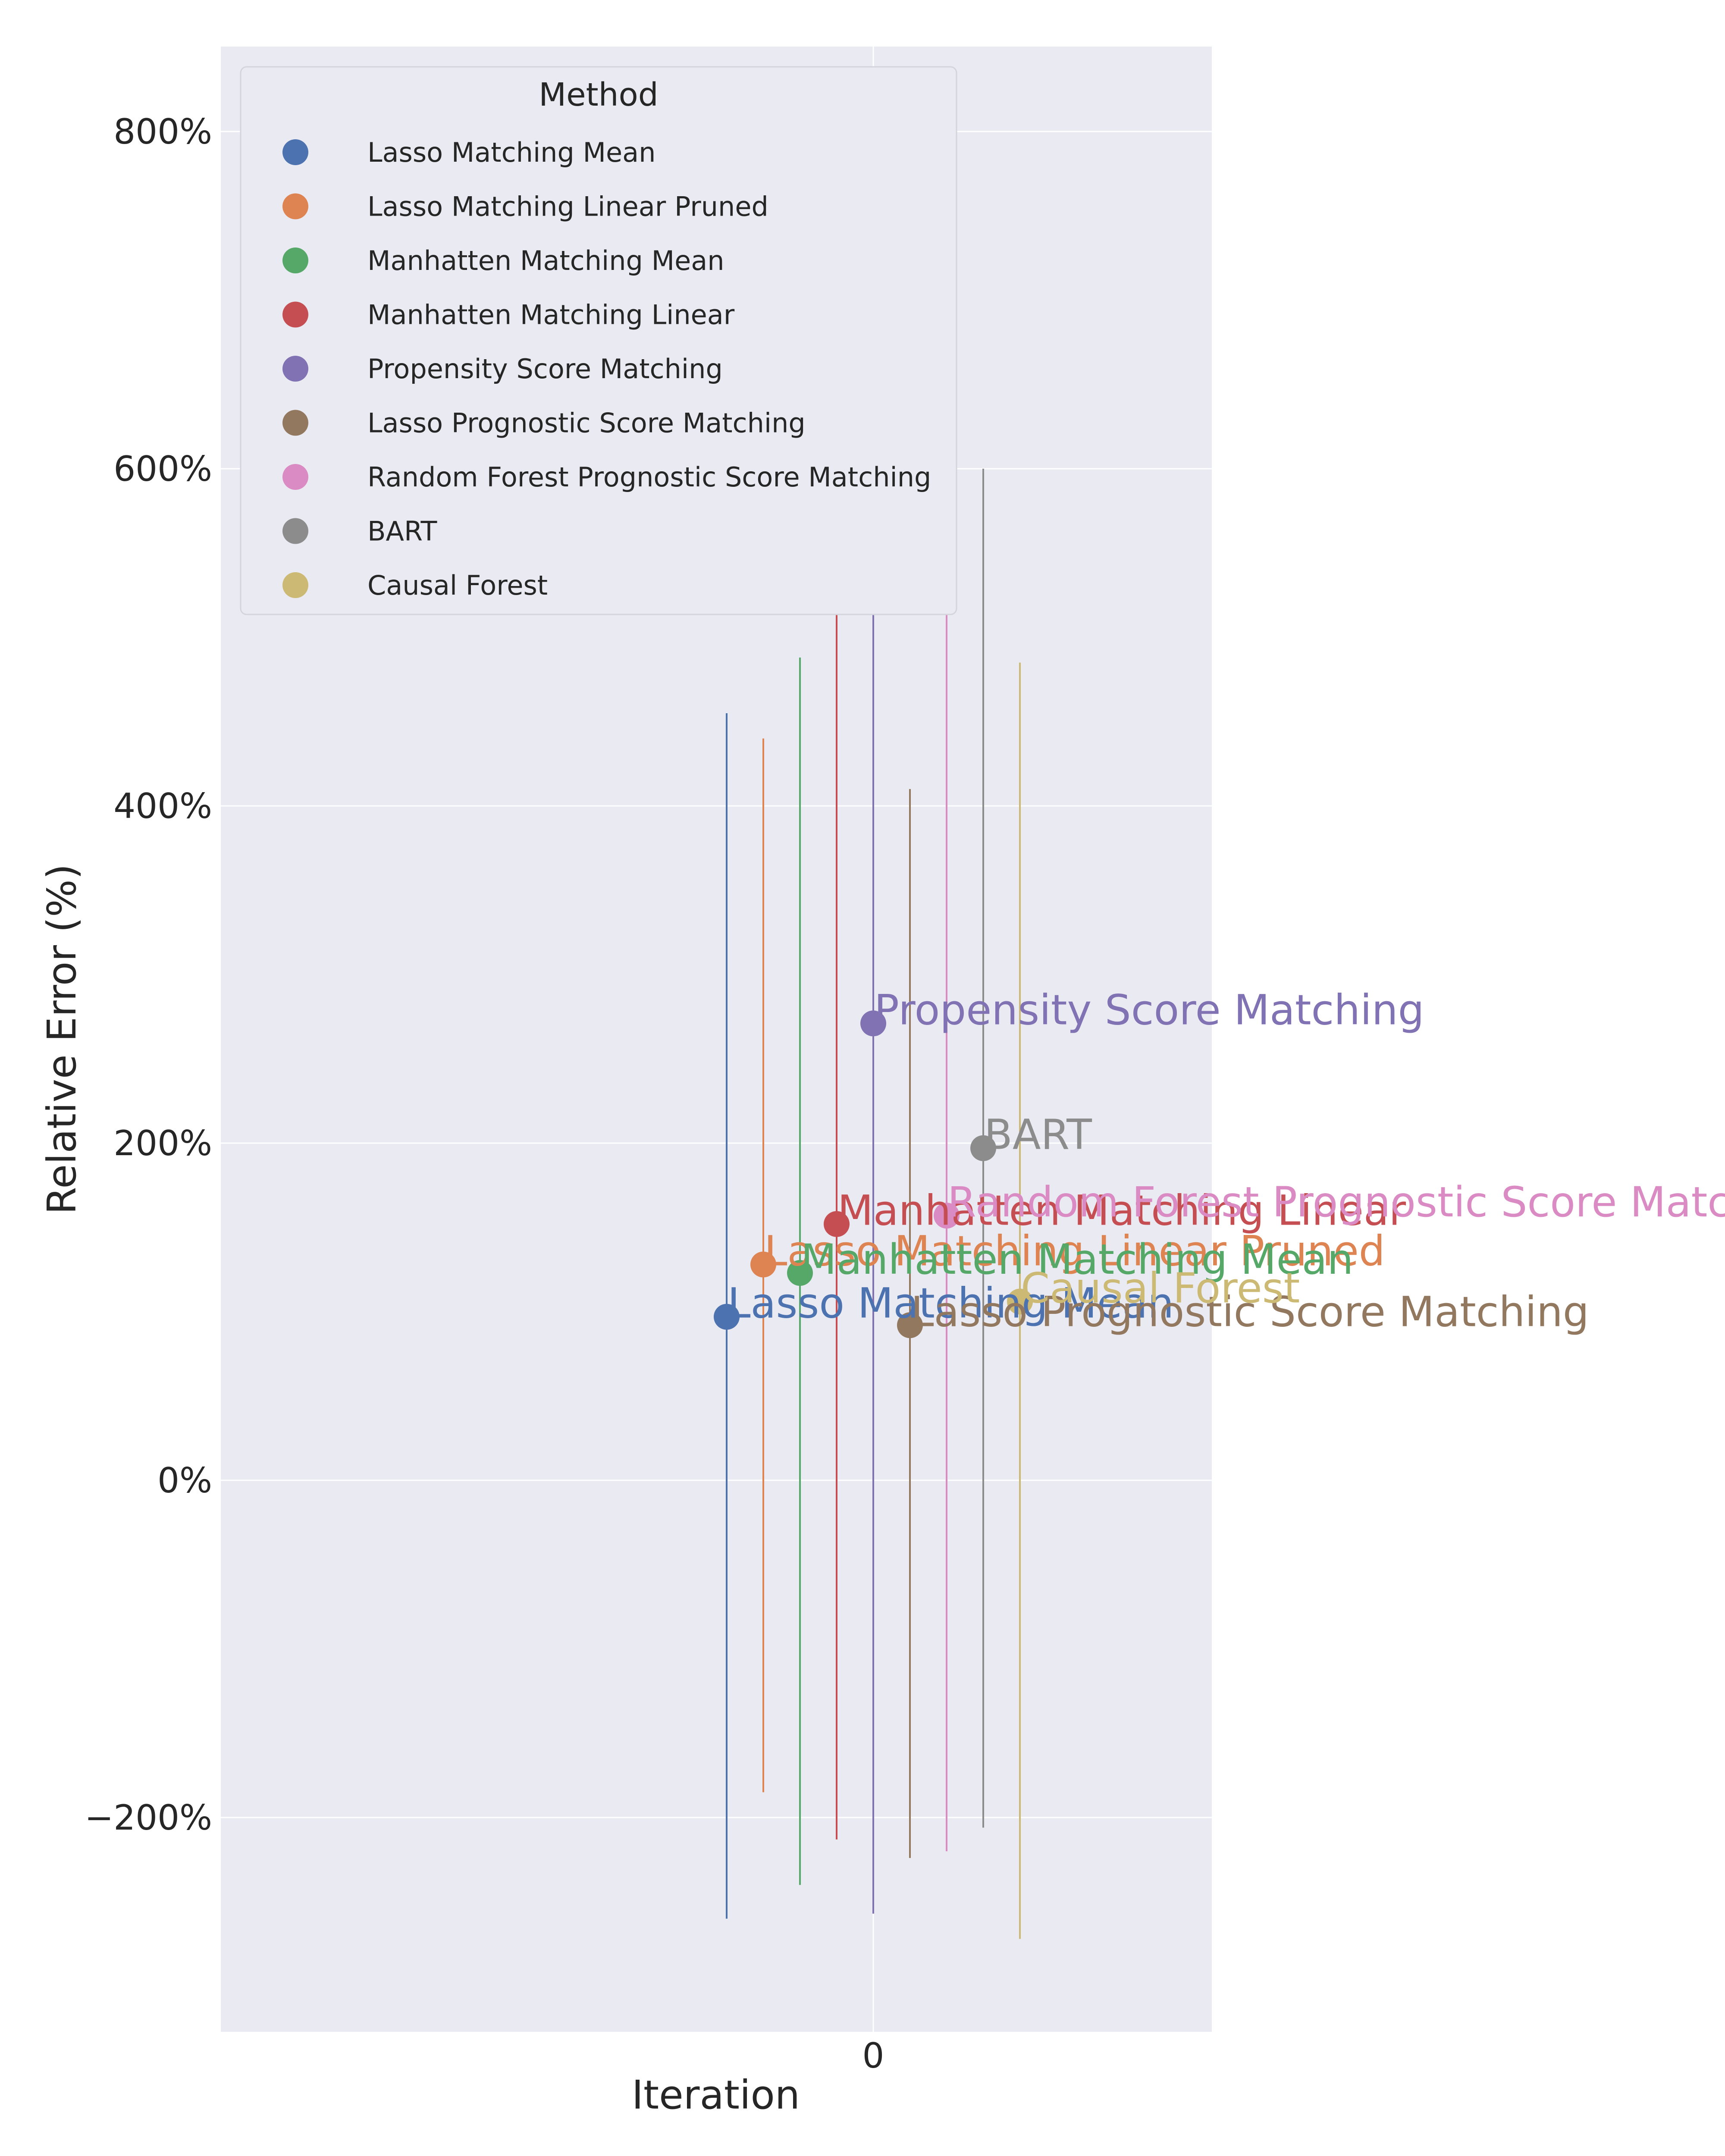 This screenshot has height=2156, width=1725. What do you see at coordinates (1149, 1010) in the screenshot?
I see `point-label: Propensity Score Matching` at bounding box center [1149, 1010].